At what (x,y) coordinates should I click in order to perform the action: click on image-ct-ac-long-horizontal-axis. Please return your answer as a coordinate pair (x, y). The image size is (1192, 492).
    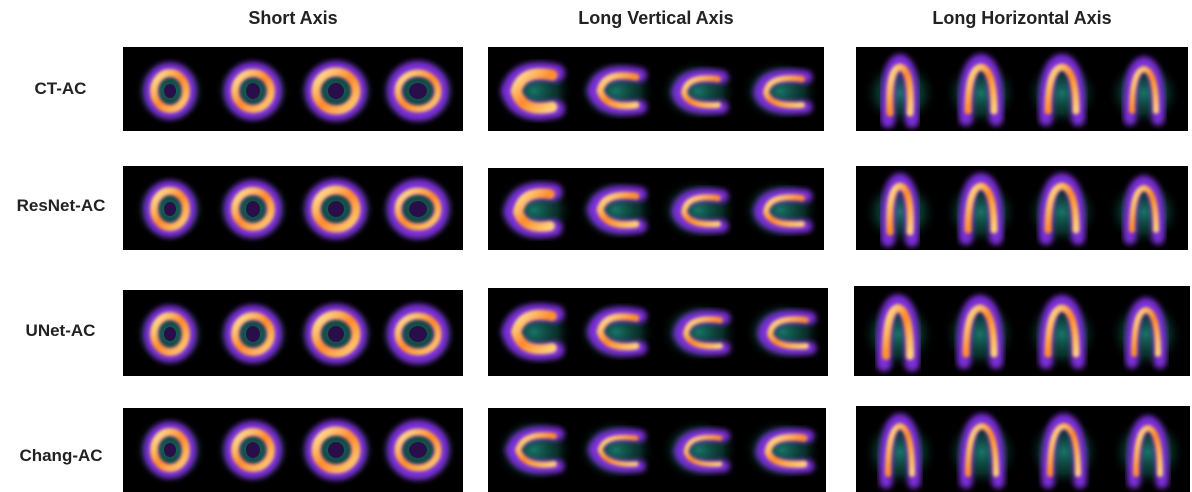
    Looking at the image, I should click on (1022, 89).